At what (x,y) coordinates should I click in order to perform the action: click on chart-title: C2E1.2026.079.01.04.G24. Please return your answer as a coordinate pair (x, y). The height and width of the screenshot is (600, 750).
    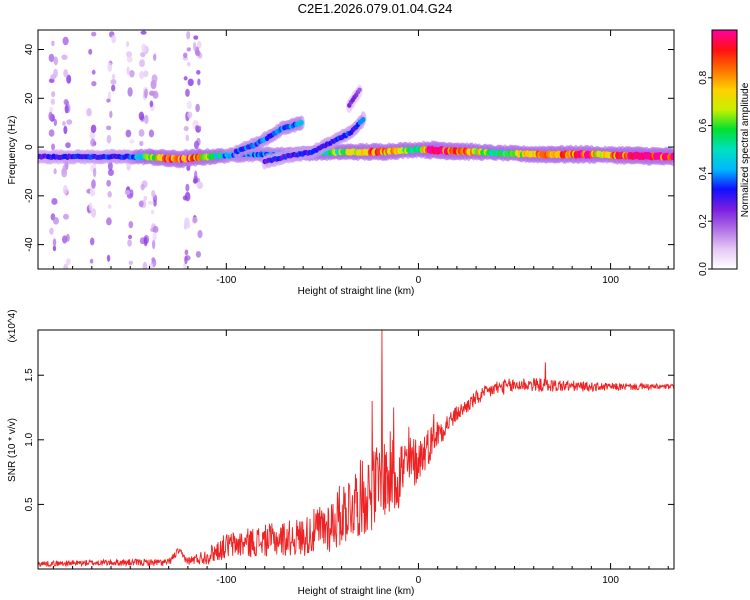
    Looking at the image, I should click on (375, 8).